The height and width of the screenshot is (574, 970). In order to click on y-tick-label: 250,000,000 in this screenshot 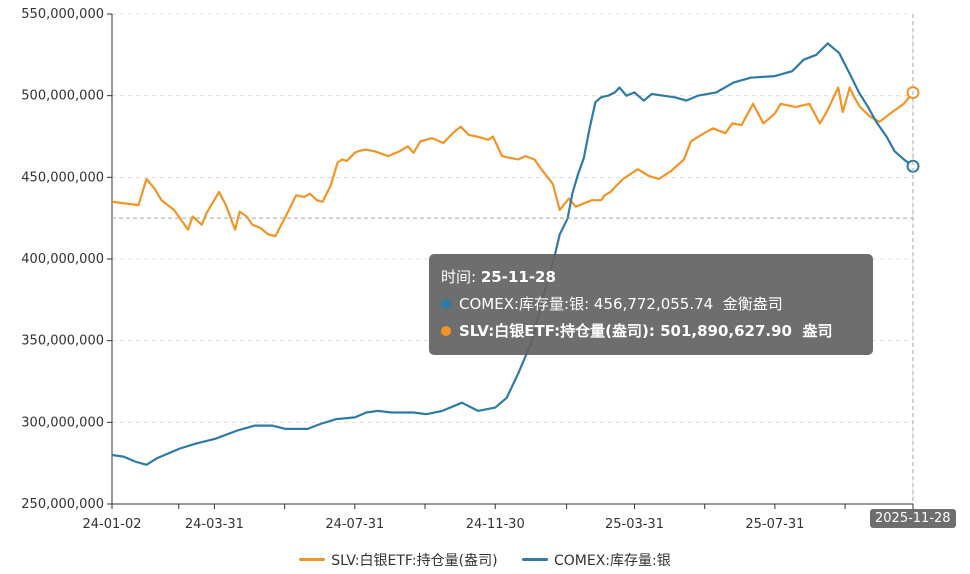, I will do `click(62, 504)`.